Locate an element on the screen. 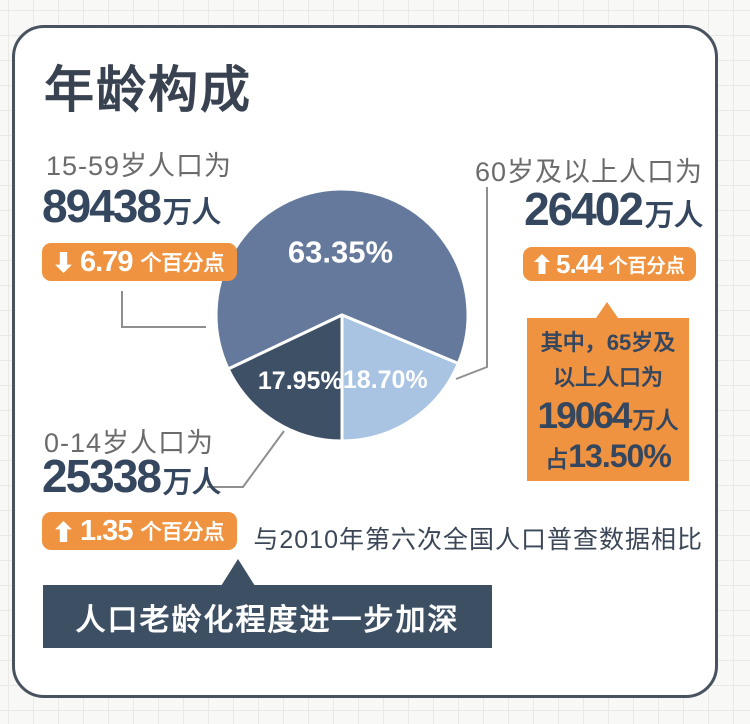 The width and height of the screenshot is (750, 724). detail-line1: 其中，65岁及 is located at coordinates (608, 342).